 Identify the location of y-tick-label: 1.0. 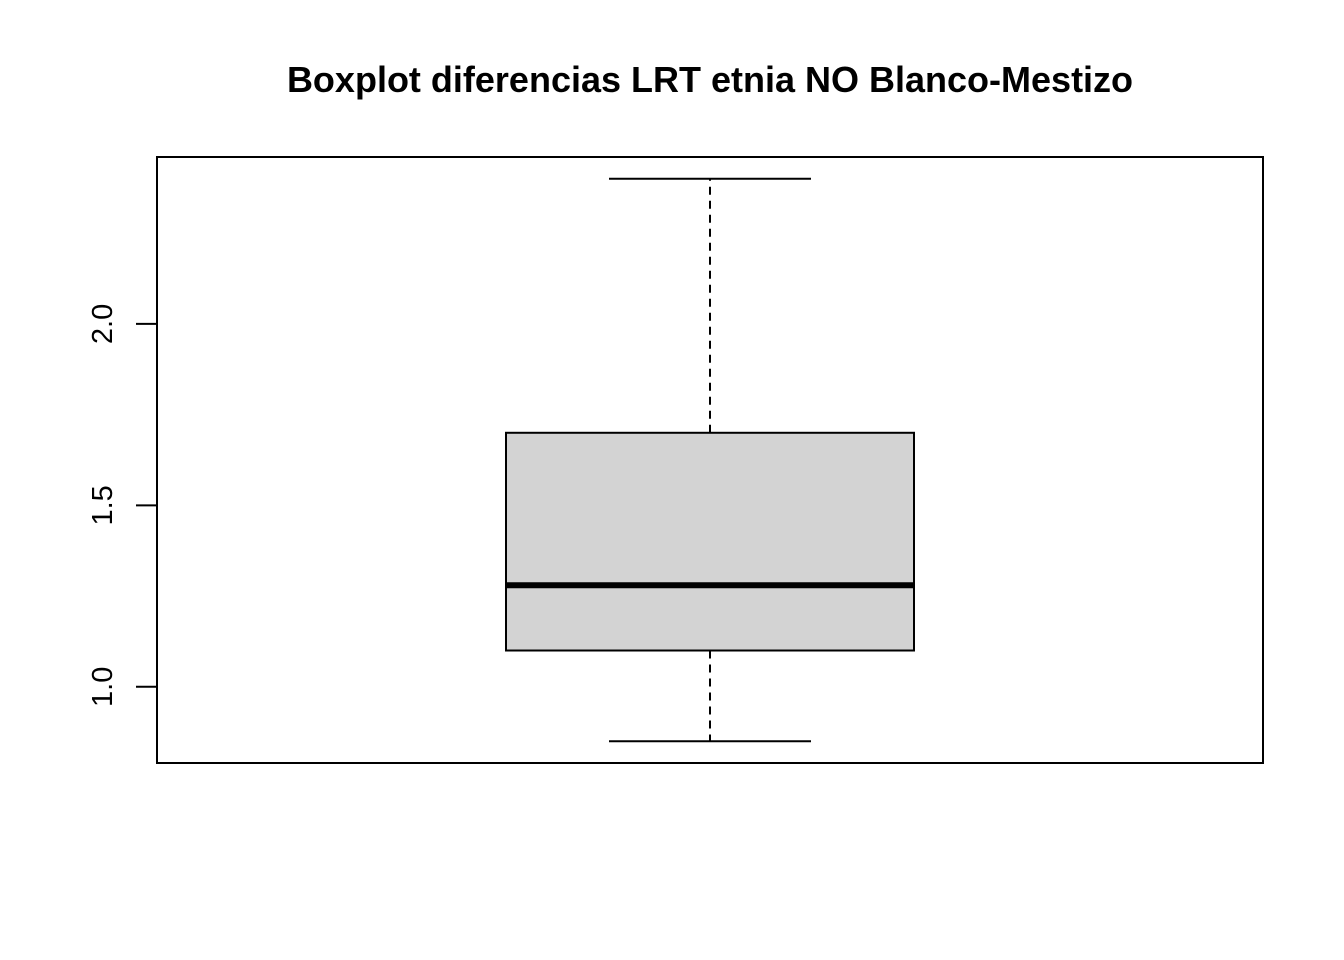
(103, 687).